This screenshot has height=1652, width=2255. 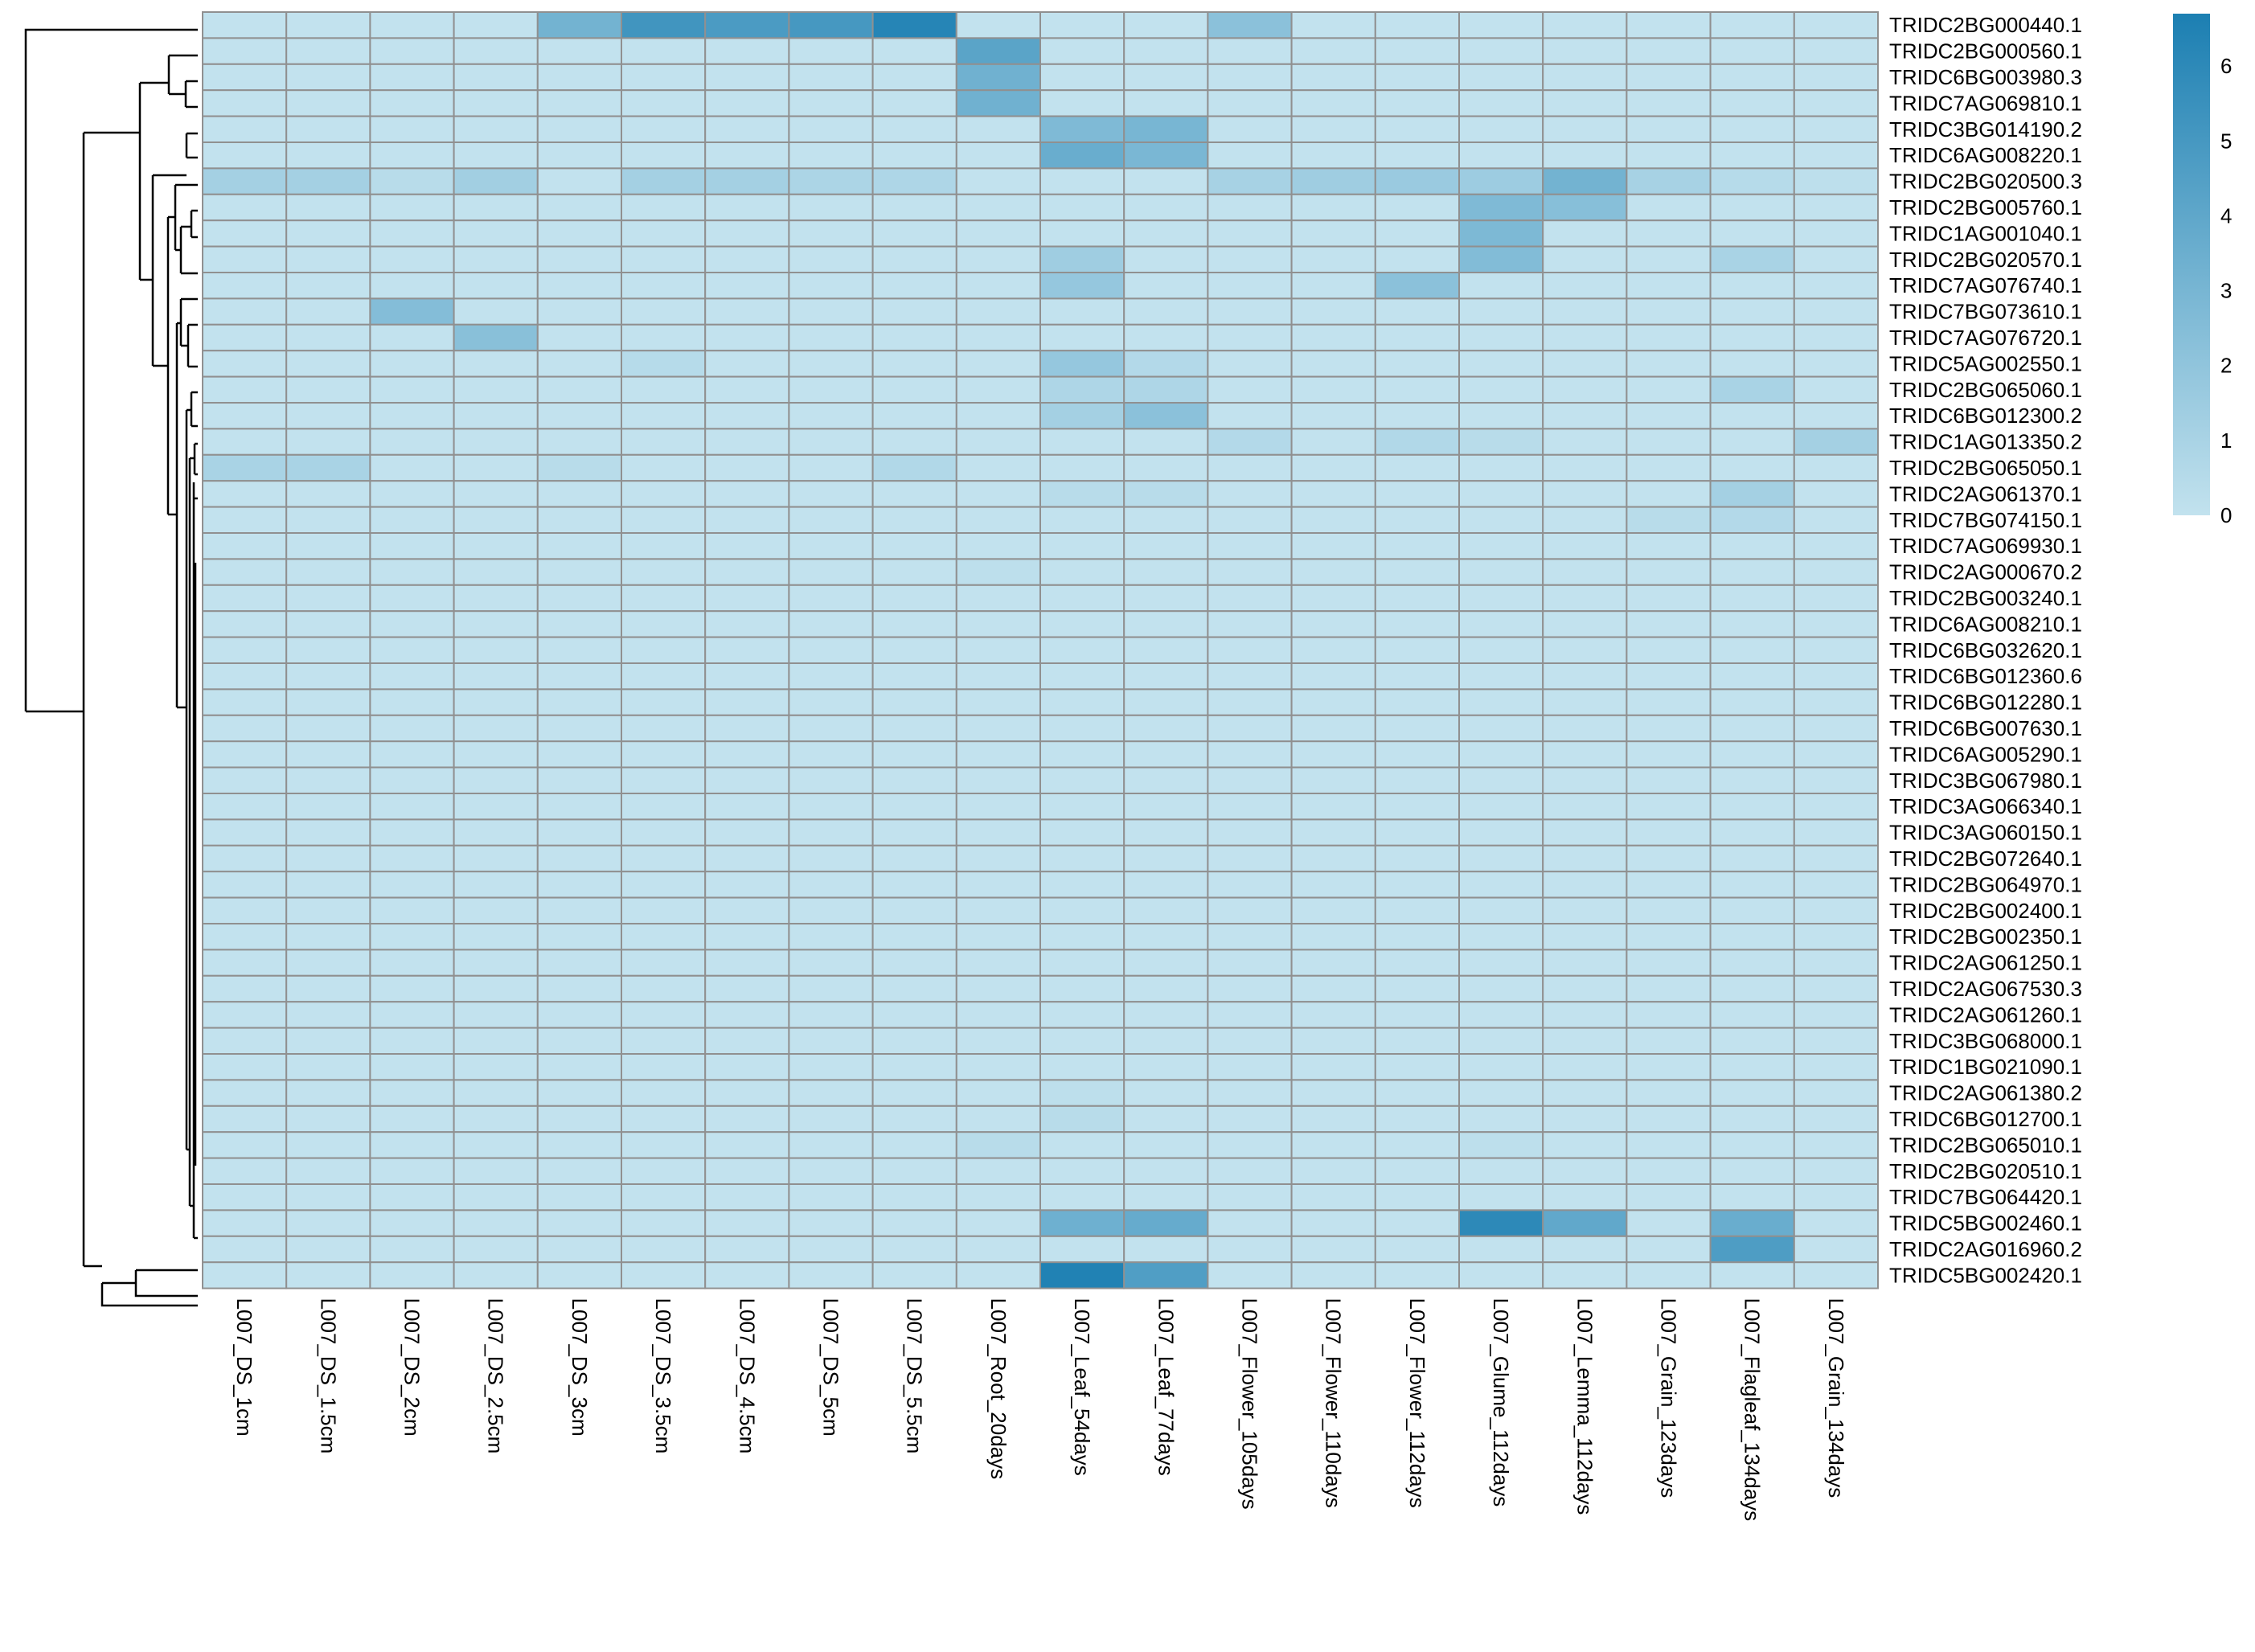 What do you see at coordinates (111, 369) in the screenshot?
I see `dendrogram-branch` at bounding box center [111, 369].